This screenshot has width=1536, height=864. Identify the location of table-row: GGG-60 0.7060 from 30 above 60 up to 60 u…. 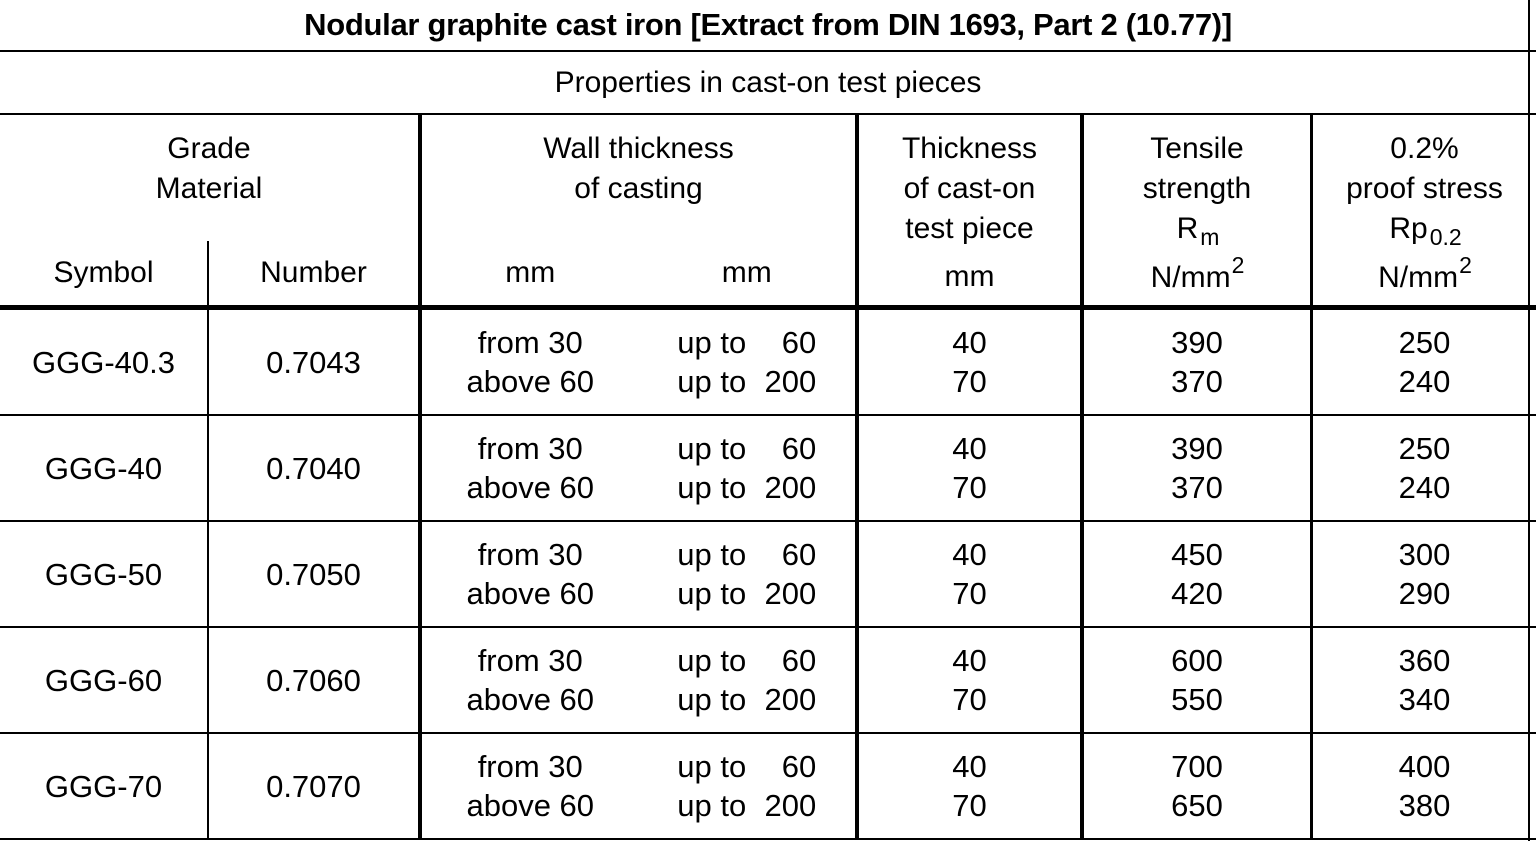
(768, 681).